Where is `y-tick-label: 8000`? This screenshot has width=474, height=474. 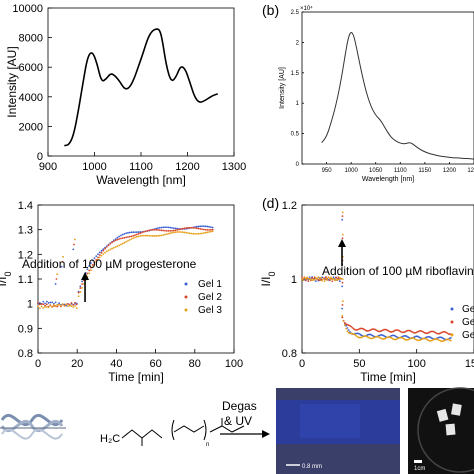
y-tick-label: 8000 is located at coordinates (31, 39).